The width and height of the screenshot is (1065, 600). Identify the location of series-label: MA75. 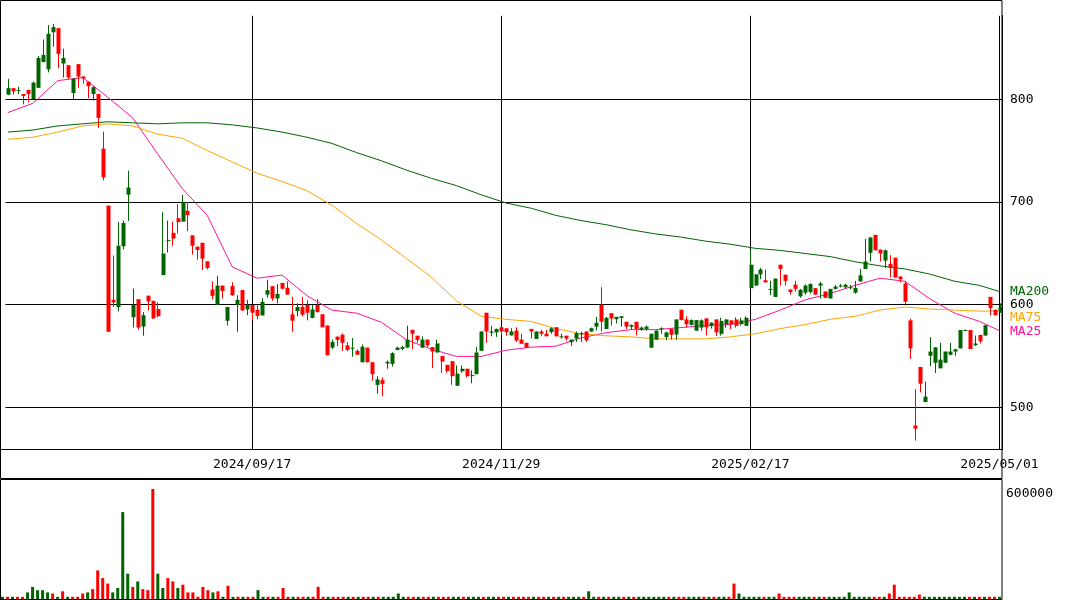
(1026, 317).